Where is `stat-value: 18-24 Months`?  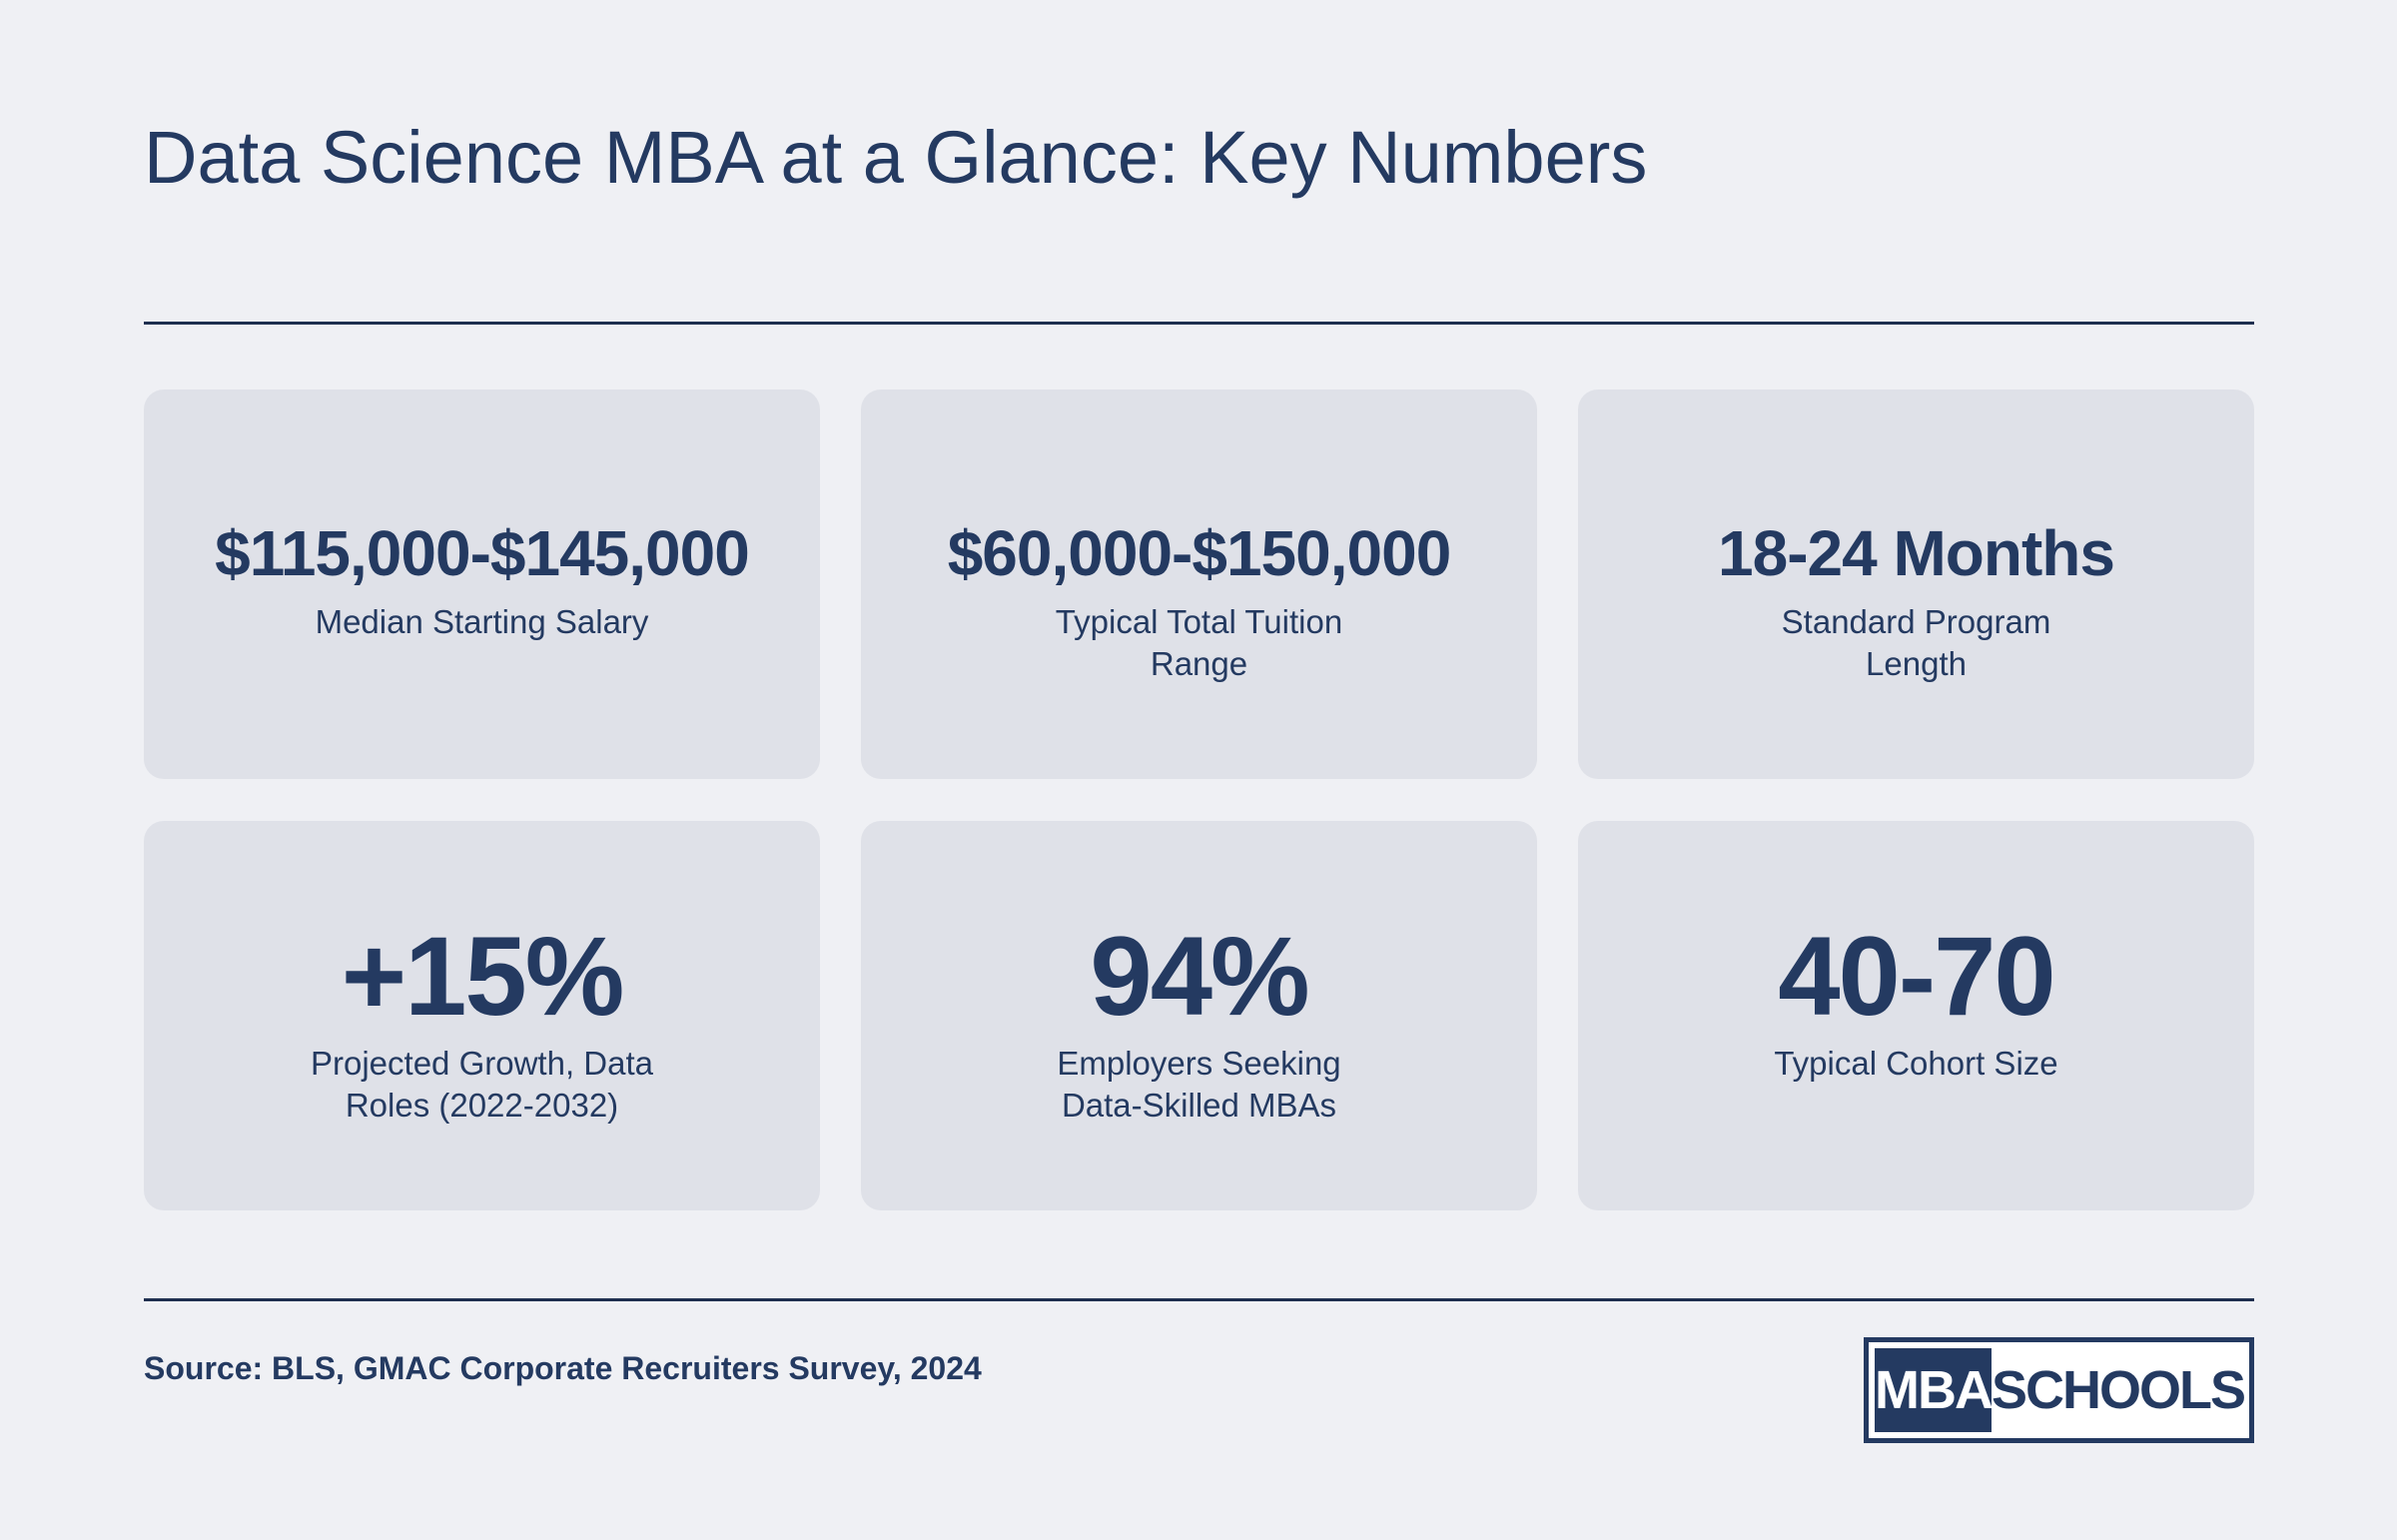 stat-value: 18-24 Months is located at coordinates (1917, 553).